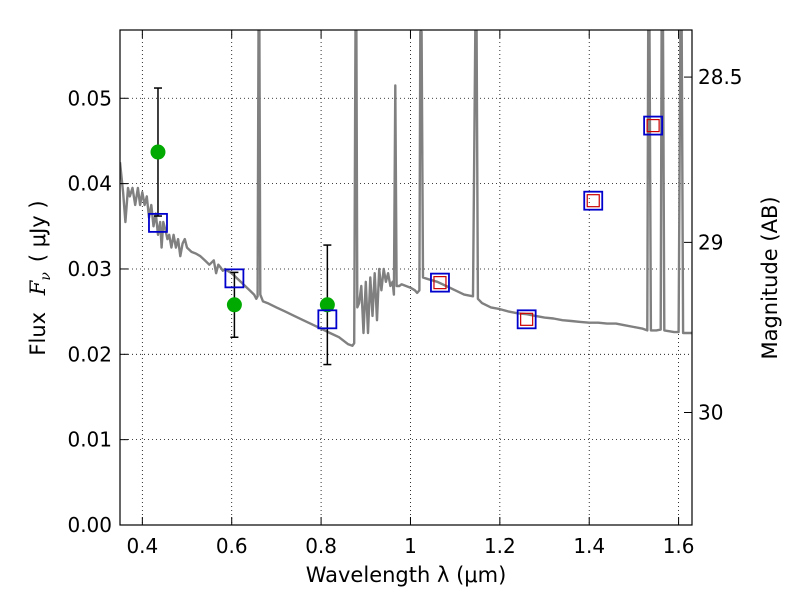 Image resolution: width=800 pixels, height=600 pixels. I want to click on y-tick-label: 0.04, so click(89, 184).